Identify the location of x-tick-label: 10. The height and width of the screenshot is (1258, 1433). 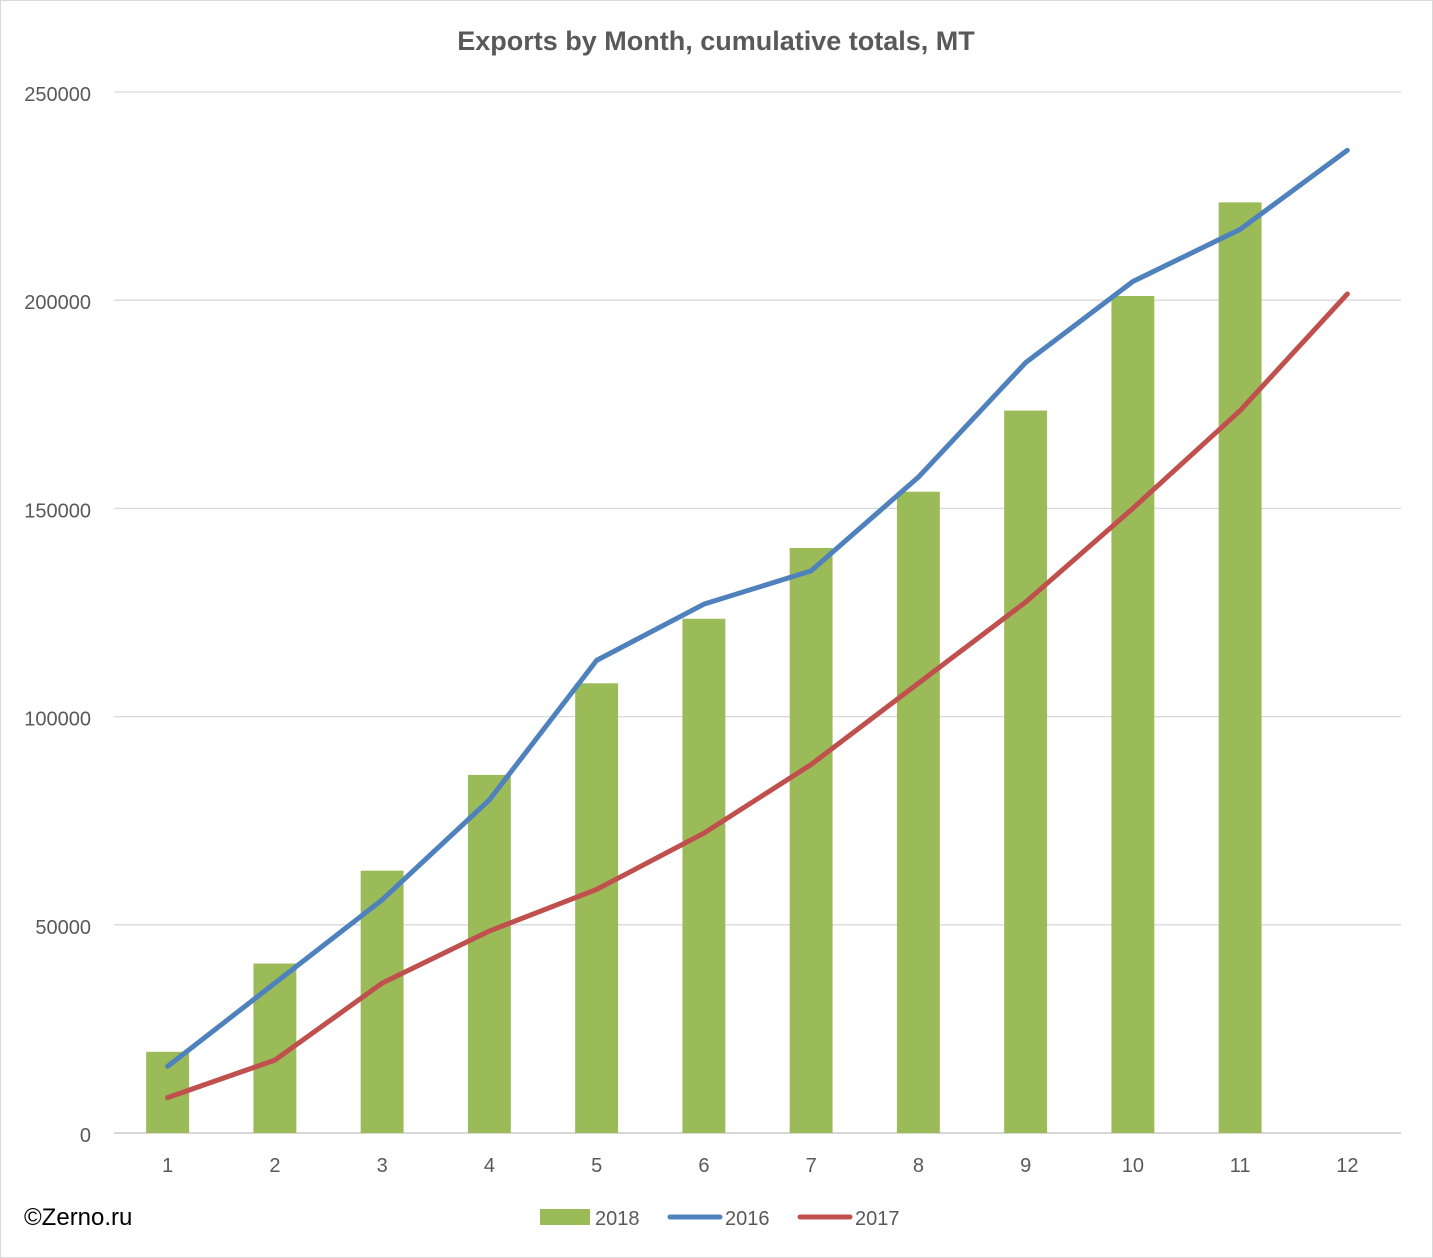
(1133, 1166).